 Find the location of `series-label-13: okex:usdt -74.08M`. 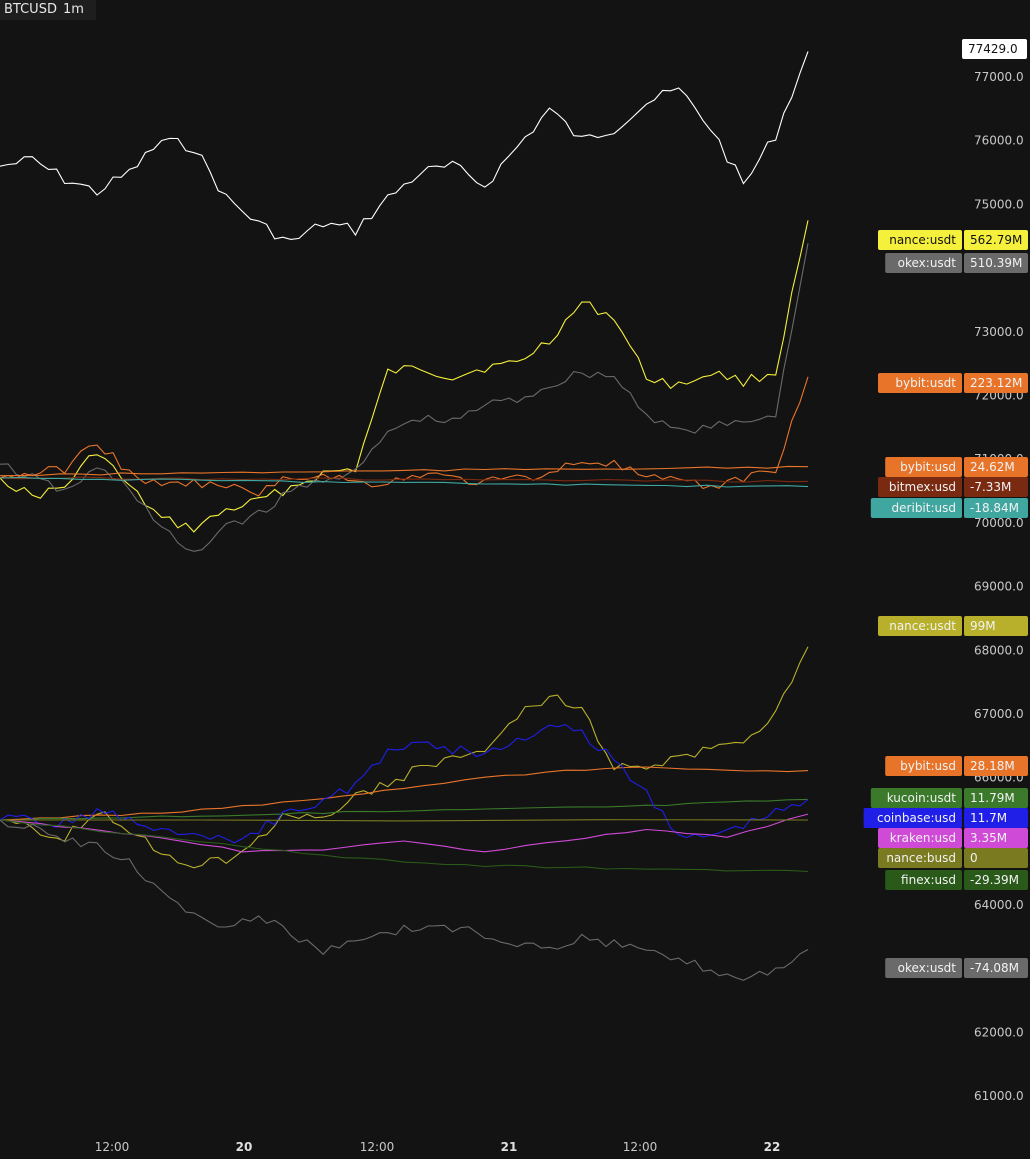

series-label-13: okex:usdt -74.08M is located at coordinates (956, 968).